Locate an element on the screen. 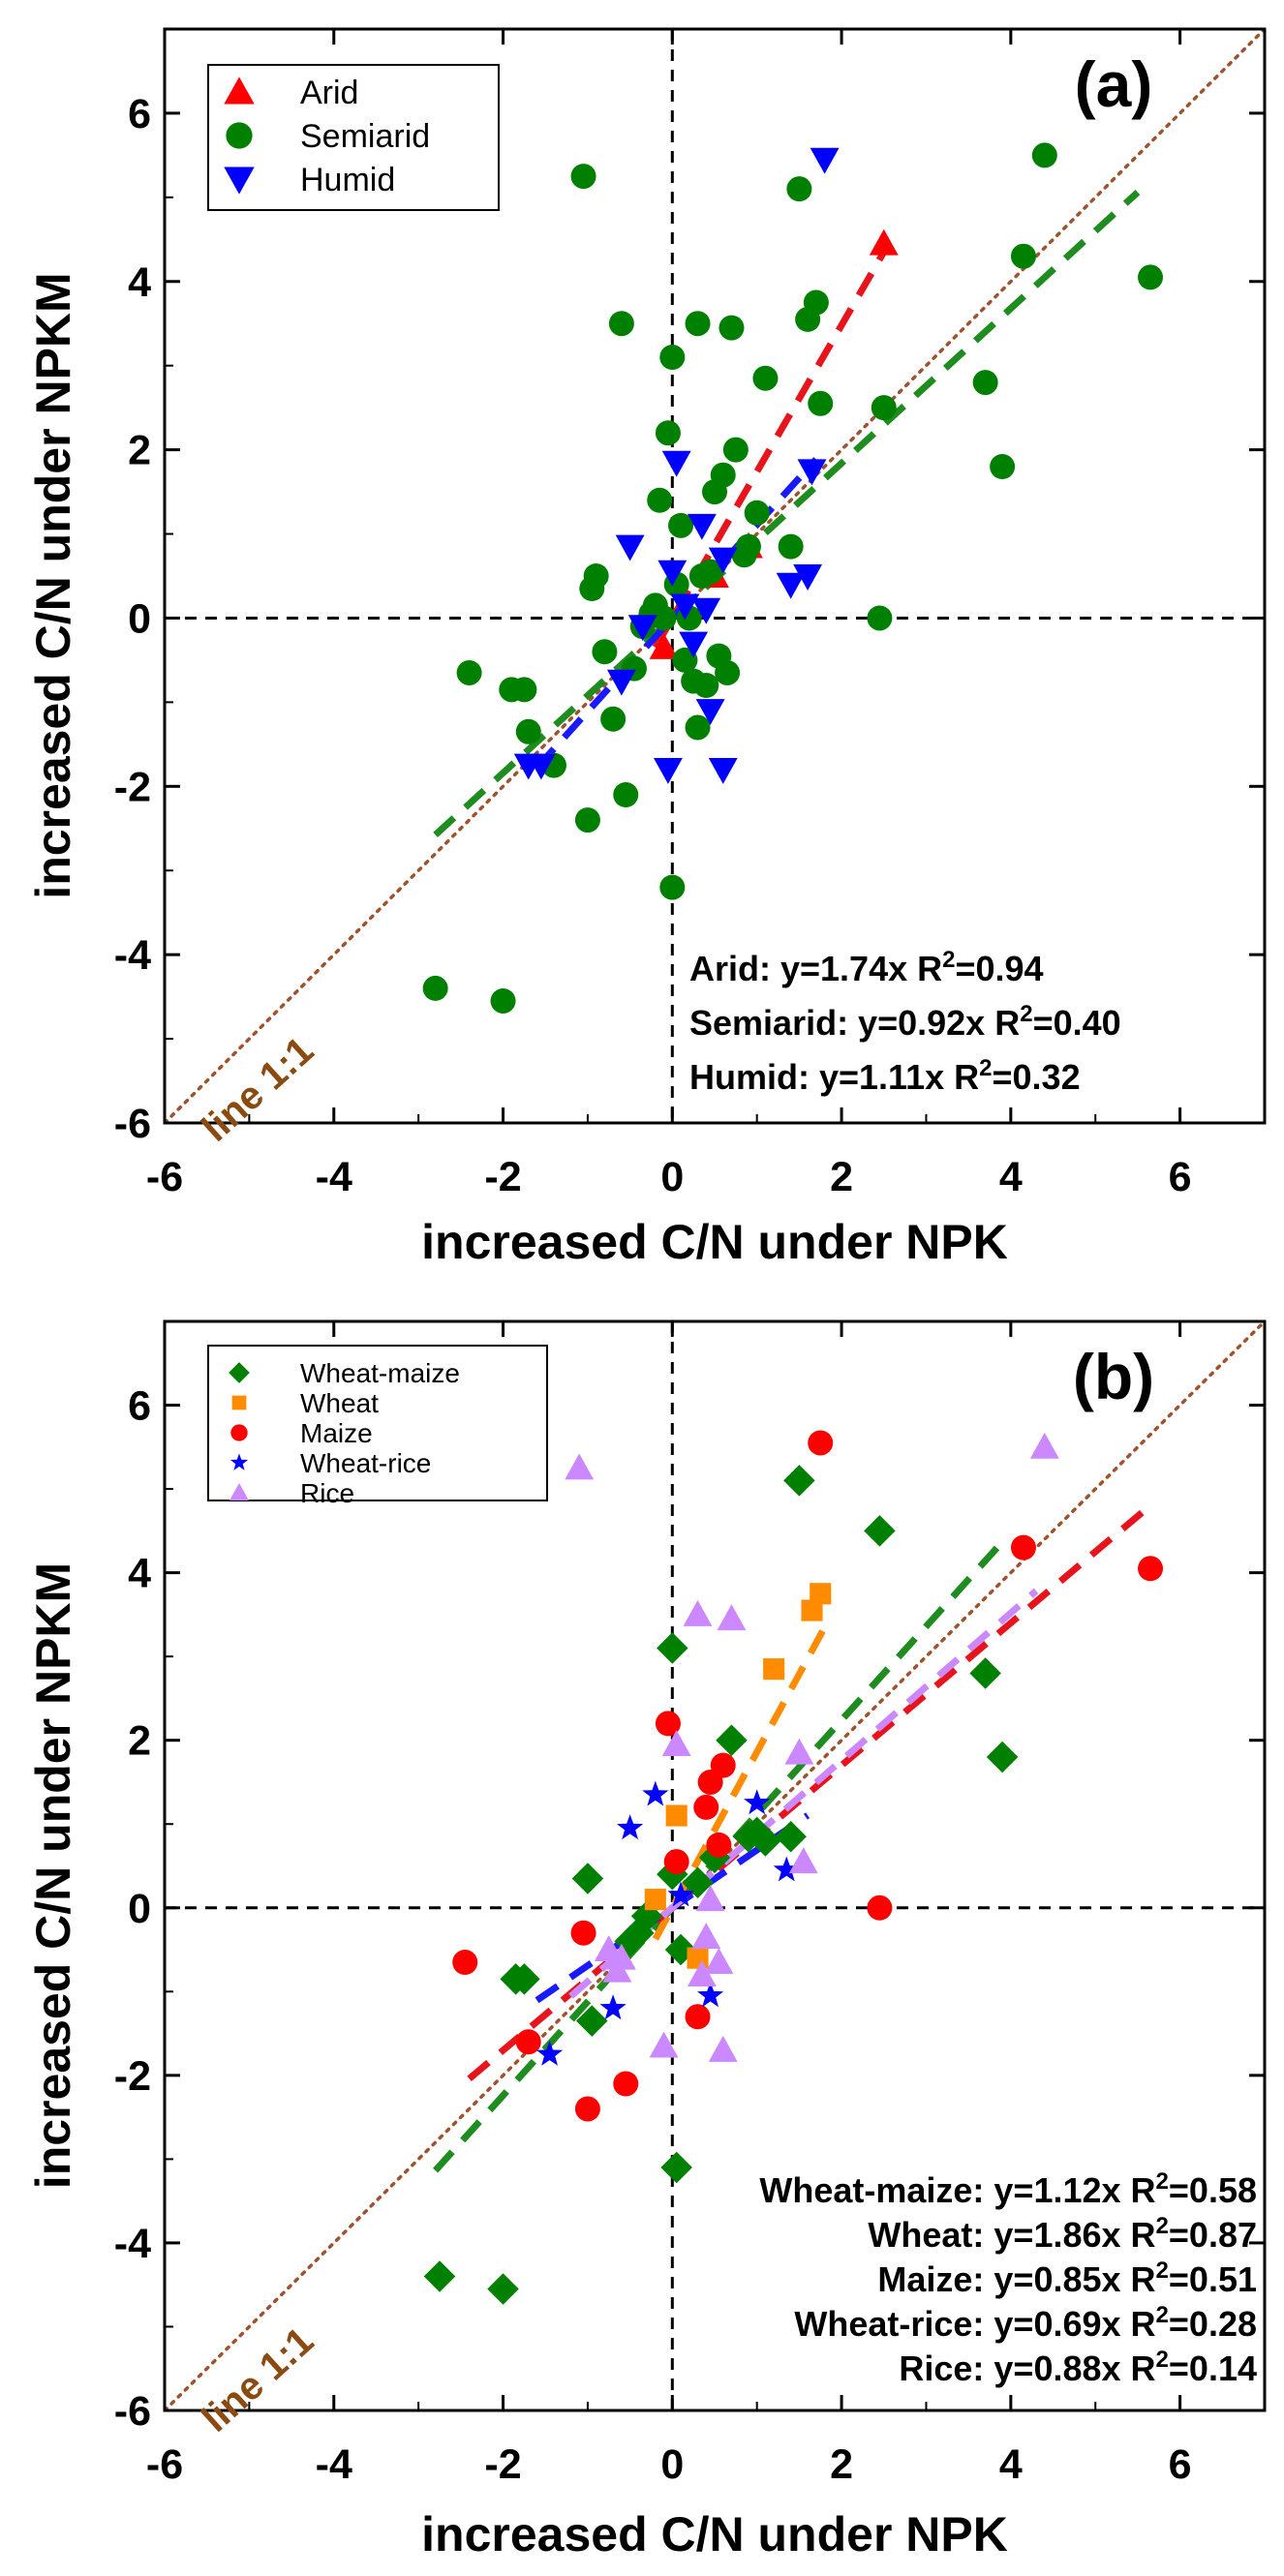 The width and height of the screenshot is (1284, 2576). fit-equation: Humid: y=1.11x R2=0.32 is located at coordinates (885, 1076).